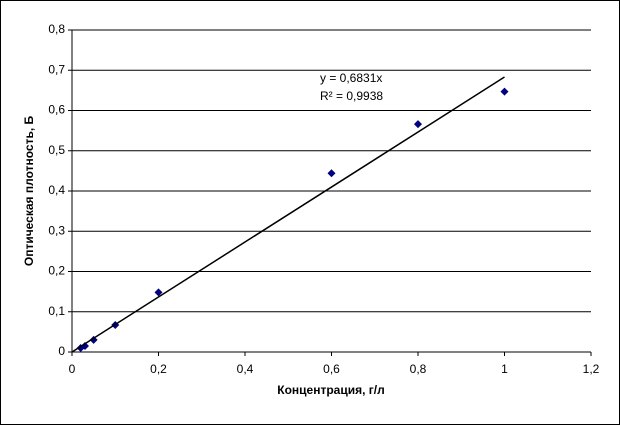 Image resolution: width=620 pixels, height=425 pixels. I want to click on trendline-r2: R² = 0,9938, so click(351, 96).